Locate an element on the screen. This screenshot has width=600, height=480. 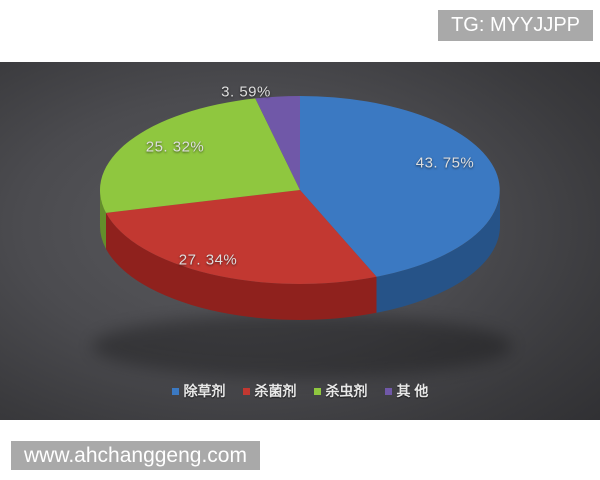
tg-watermark-badge: TG: MYYJJPP is located at coordinates (515, 25).